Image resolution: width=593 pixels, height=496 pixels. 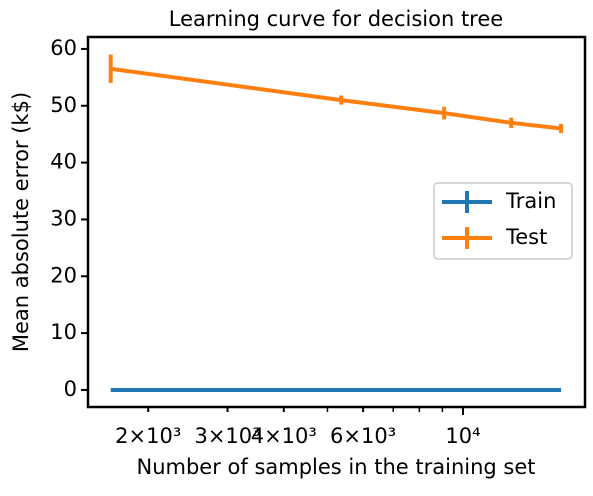 I want to click on series-line, so click(x=336, y=98).